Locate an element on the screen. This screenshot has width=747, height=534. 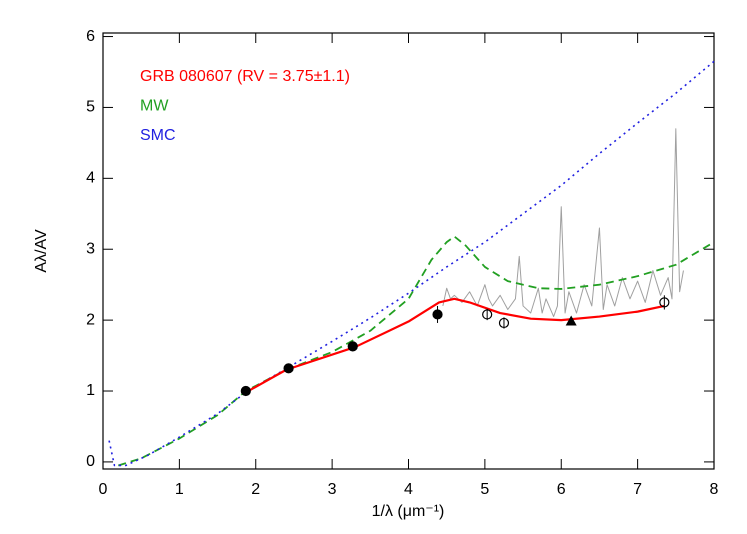
x-tick-label: 3 is located at coordinates (332, 489).